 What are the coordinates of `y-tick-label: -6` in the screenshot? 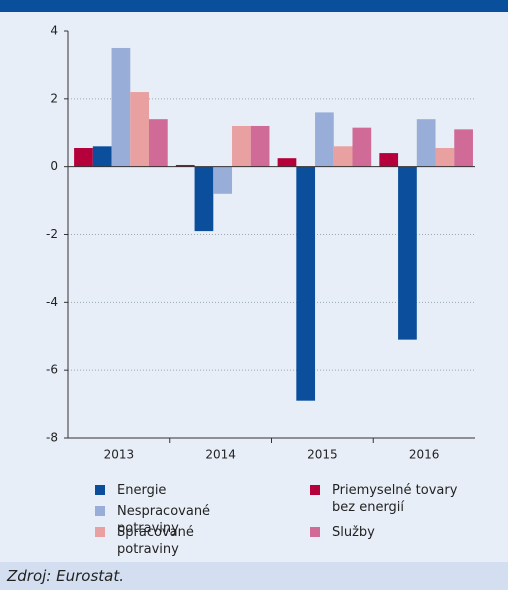 It's located at (52, 370).